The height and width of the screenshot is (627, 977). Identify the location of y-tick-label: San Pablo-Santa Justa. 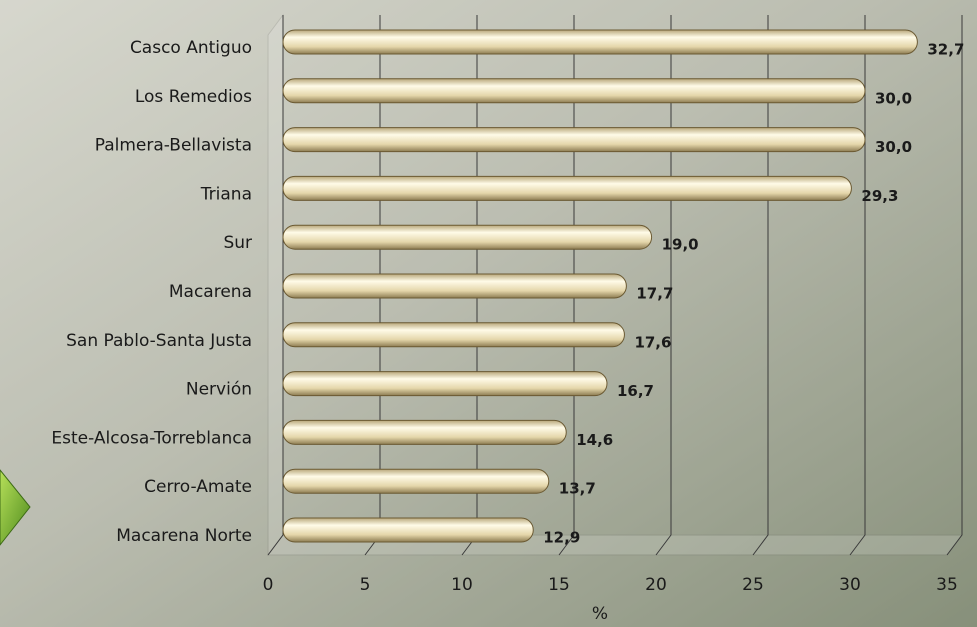
(159, 341).